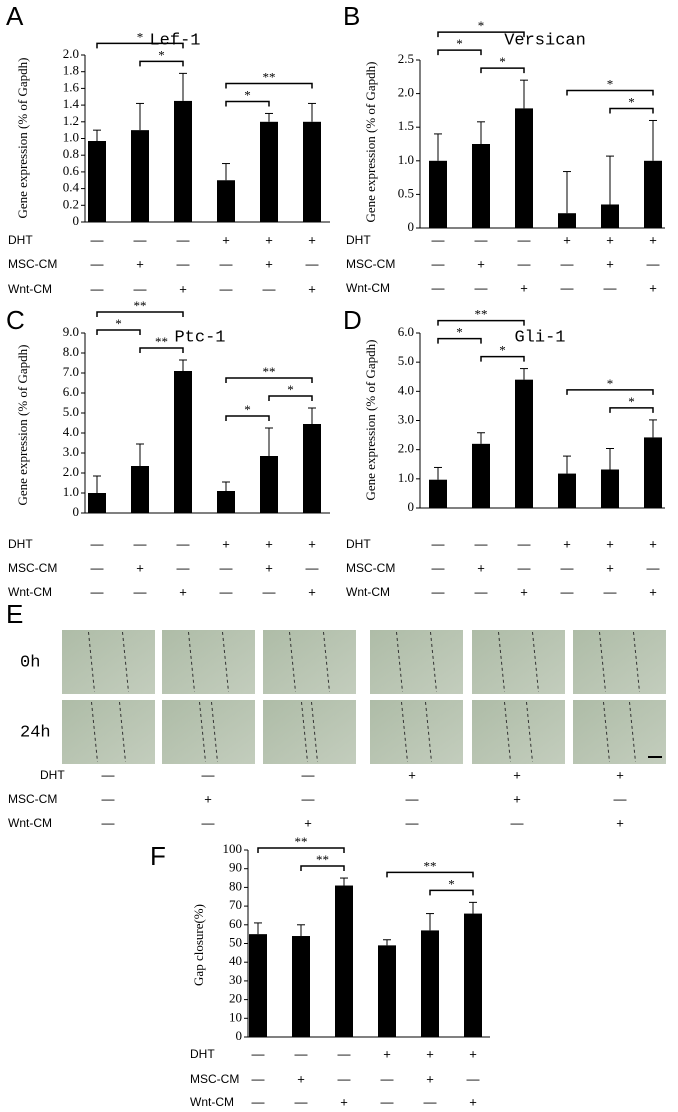 The image size is (678, 1112). Describe the element at coordinates (71, 120) in the screenshot. I see `y-tick-label: 1.2` at that location.